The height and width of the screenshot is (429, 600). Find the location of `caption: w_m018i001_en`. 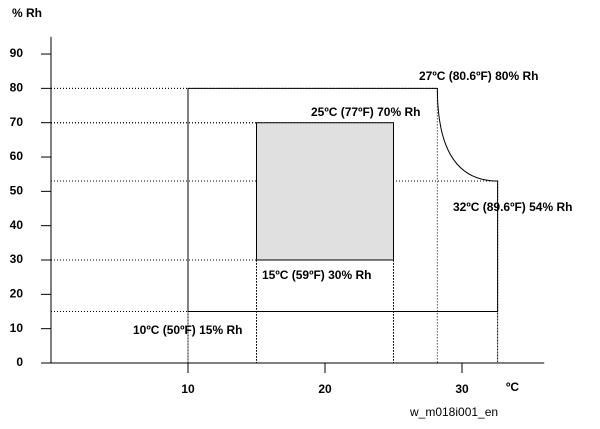

caption: w_m018i001_en is located at coordinates (453, 412).